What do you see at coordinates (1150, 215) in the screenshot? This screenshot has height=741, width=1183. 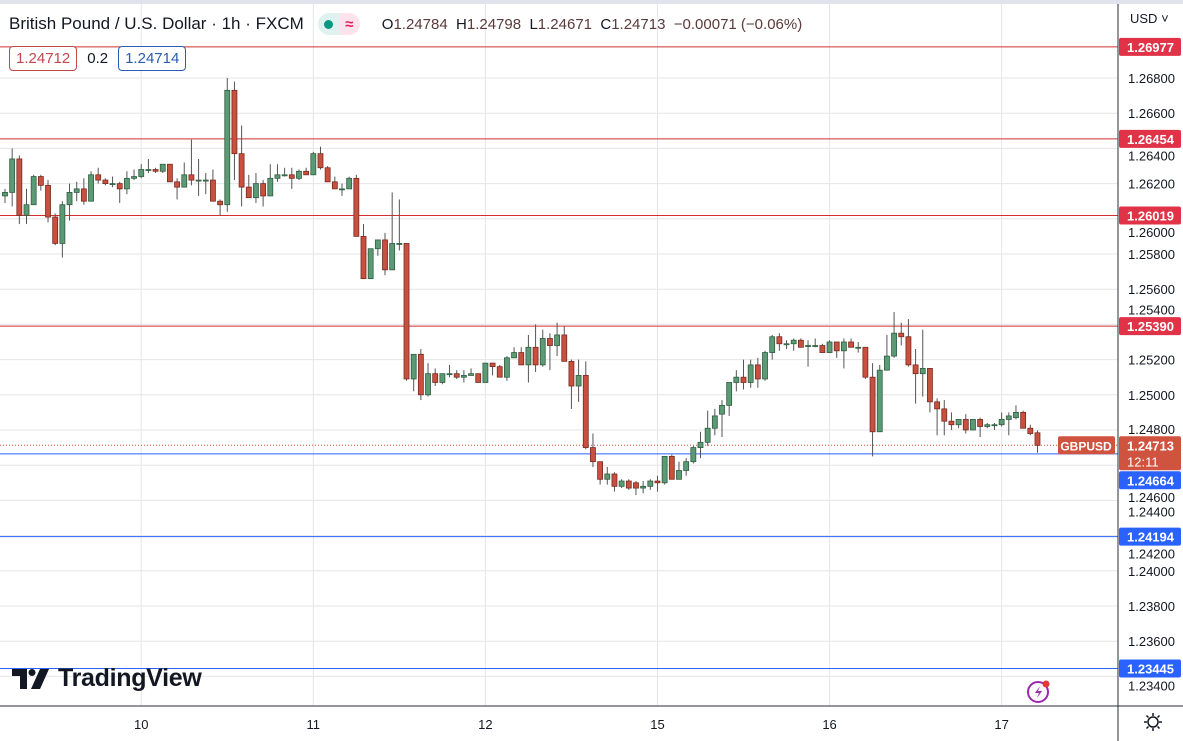 I see `resistance-level-label-bg` at bounding box center [1150, 215].